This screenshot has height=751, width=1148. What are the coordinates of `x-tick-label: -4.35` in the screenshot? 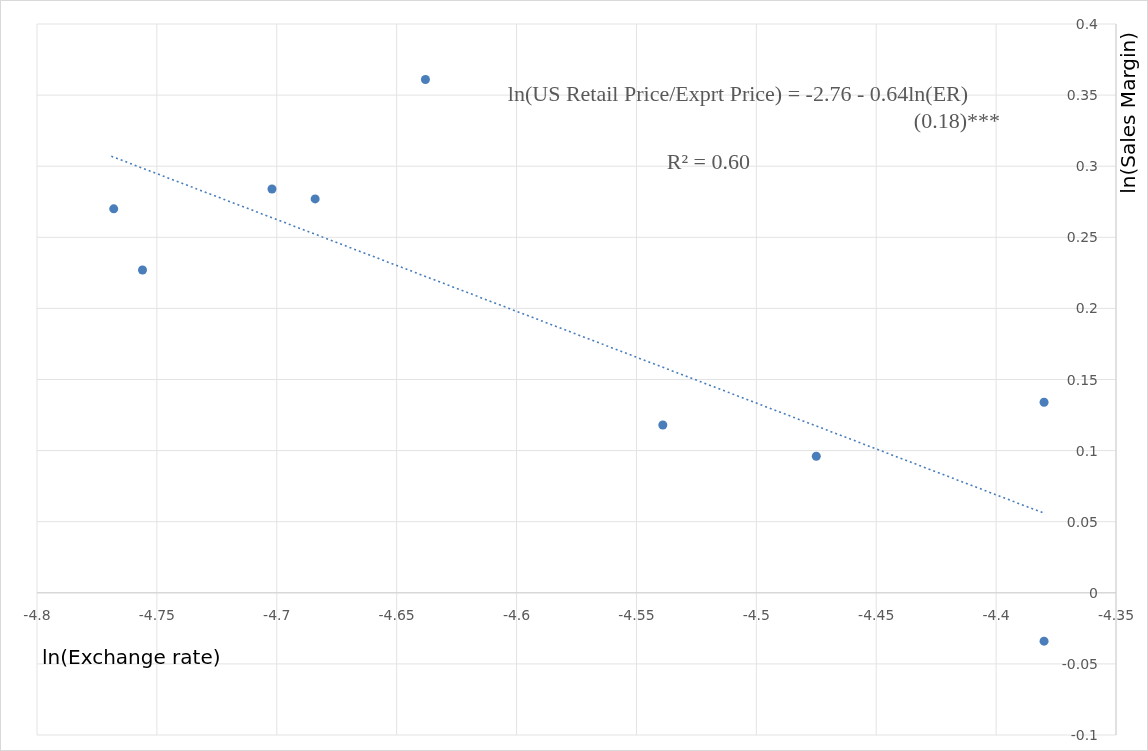 It's located at (1116, 614).